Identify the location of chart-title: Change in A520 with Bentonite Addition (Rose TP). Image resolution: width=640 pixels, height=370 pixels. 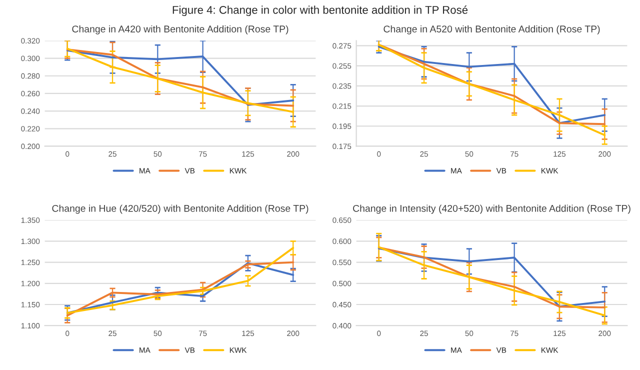
(492, 29).